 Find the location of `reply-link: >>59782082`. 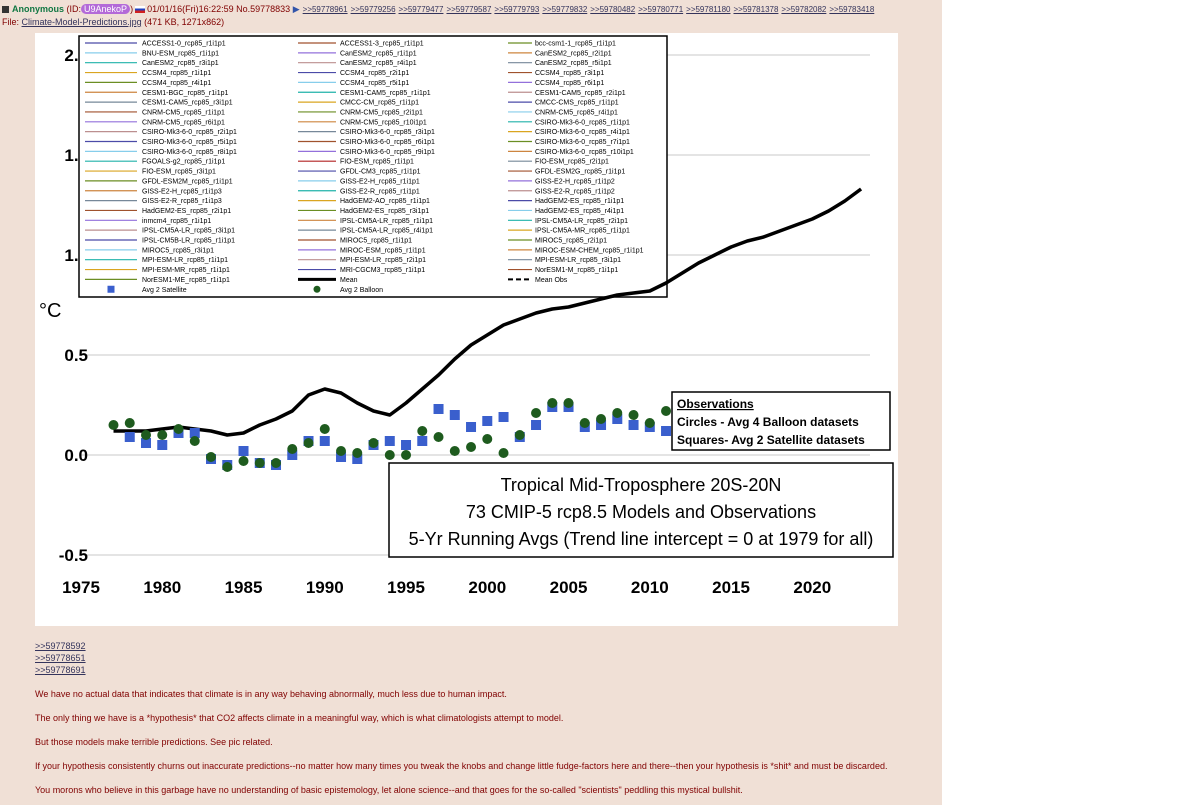

reply-link: >>59782082 is located at coordinates (804, 9).